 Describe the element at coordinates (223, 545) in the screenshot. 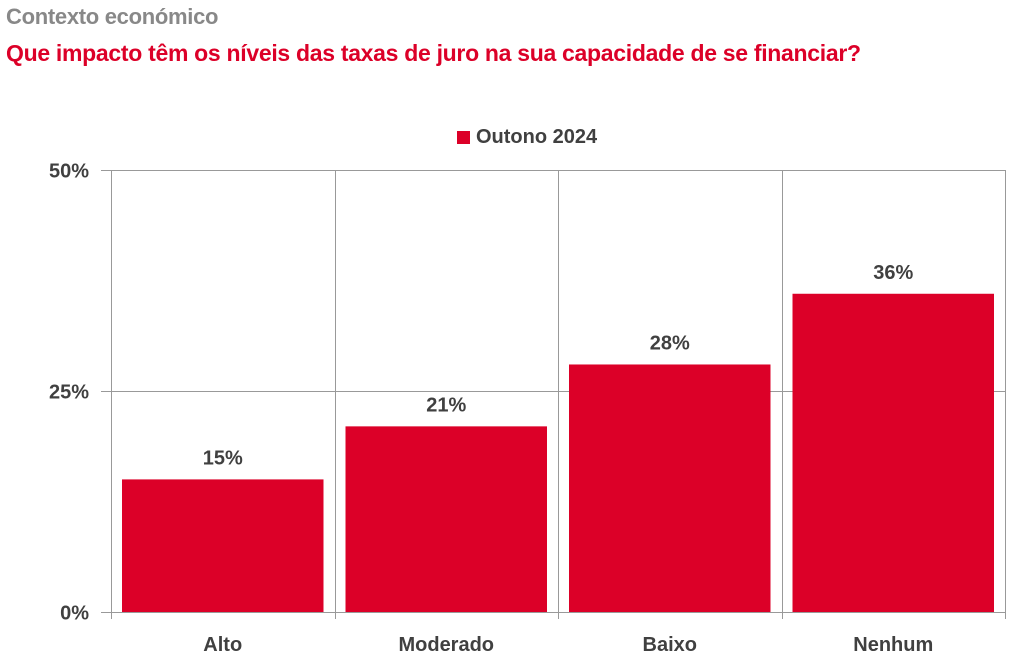

I see `bar-alto` at that location.